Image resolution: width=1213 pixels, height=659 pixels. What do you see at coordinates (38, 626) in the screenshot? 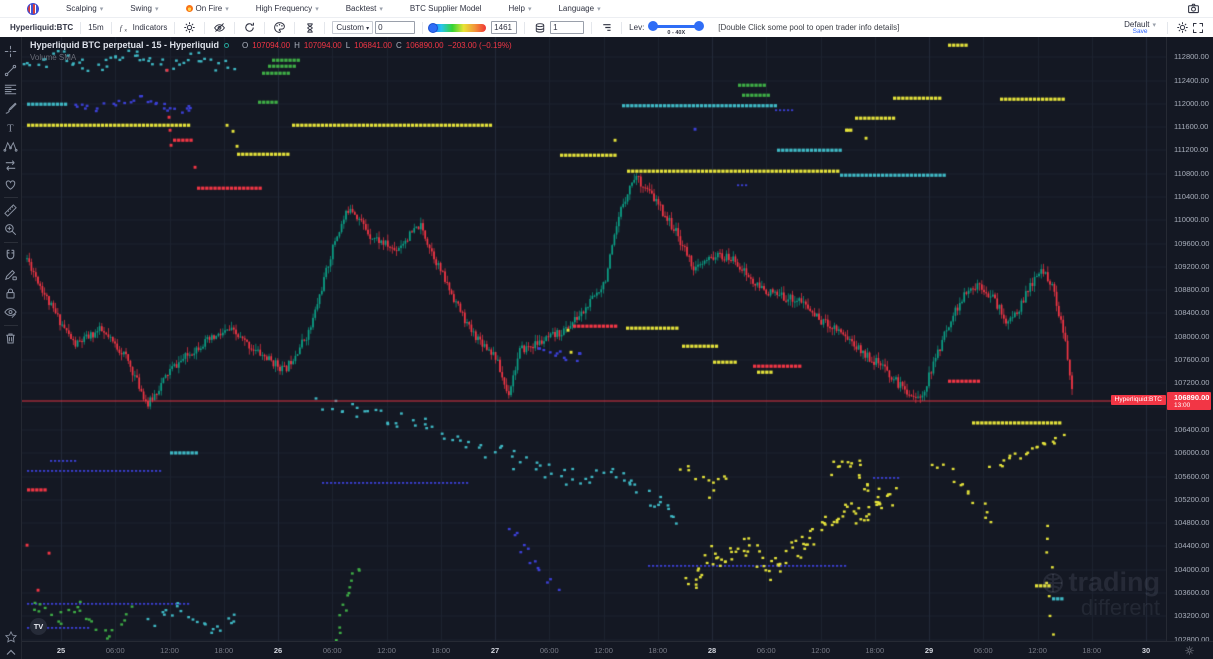
I see `tradingview-logo: TV` at bounding box center [38, 626].